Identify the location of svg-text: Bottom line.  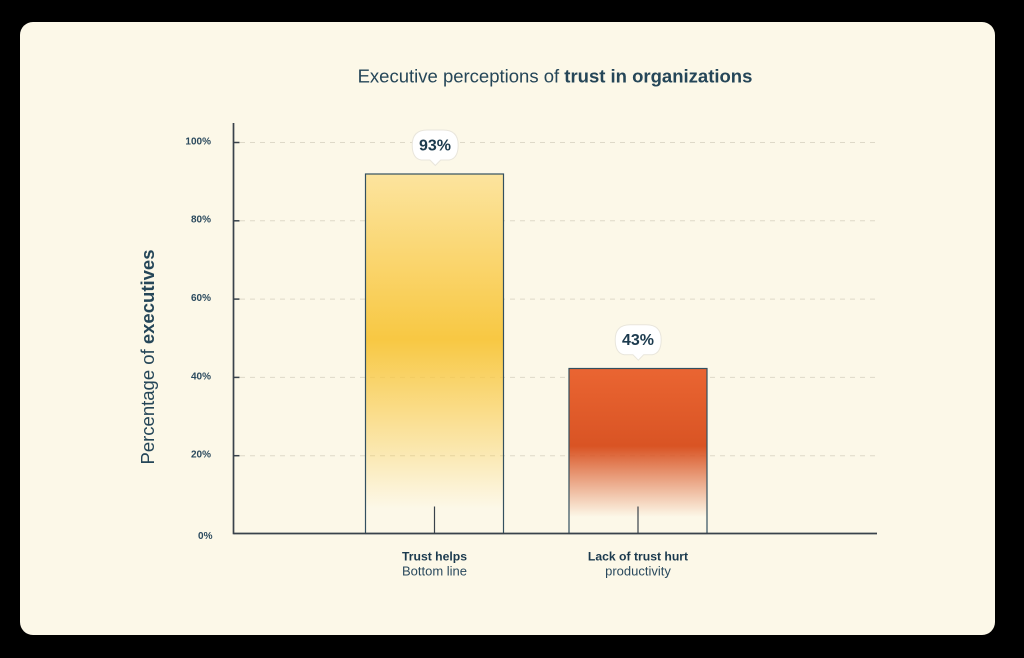
(434, 571).